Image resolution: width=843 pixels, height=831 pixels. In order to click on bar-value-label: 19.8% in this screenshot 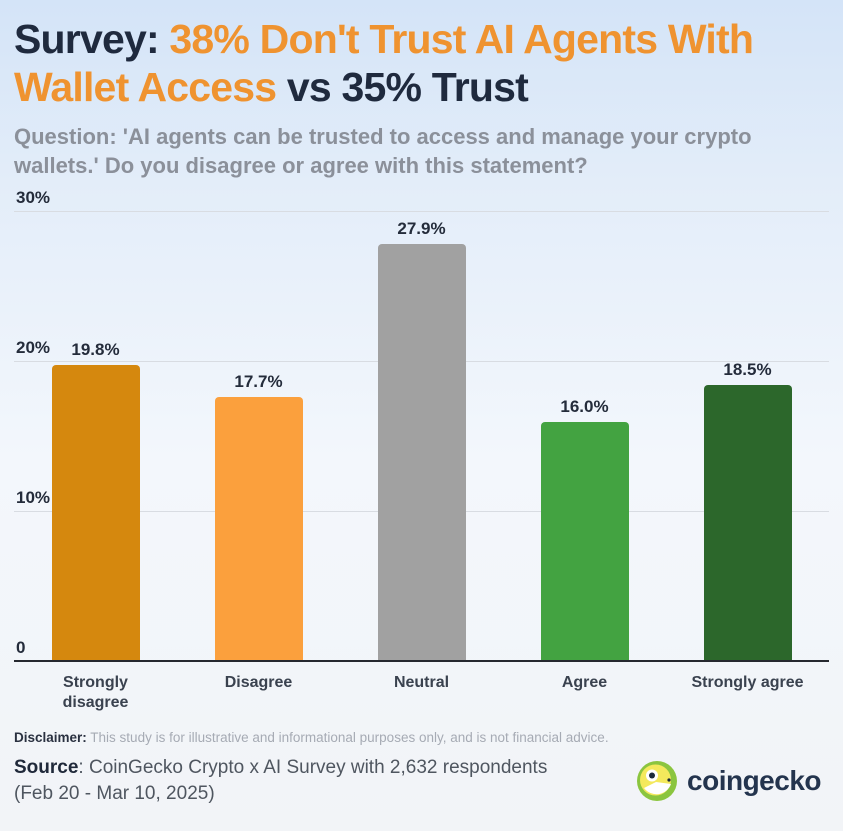, I will do `click(95, 349)`.